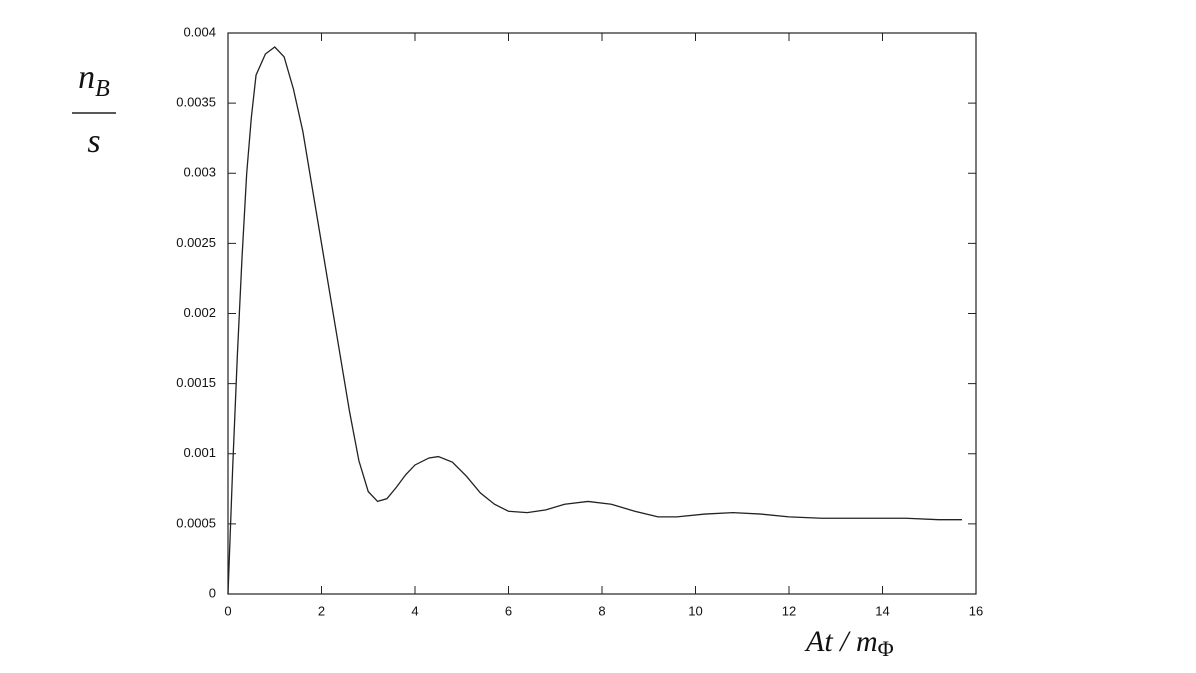 This screenshot has height=673, width=1196. Describe the element at coordinates (196, 382) in the screenshot. I see `y-tick-label: 0.0015` at that location.